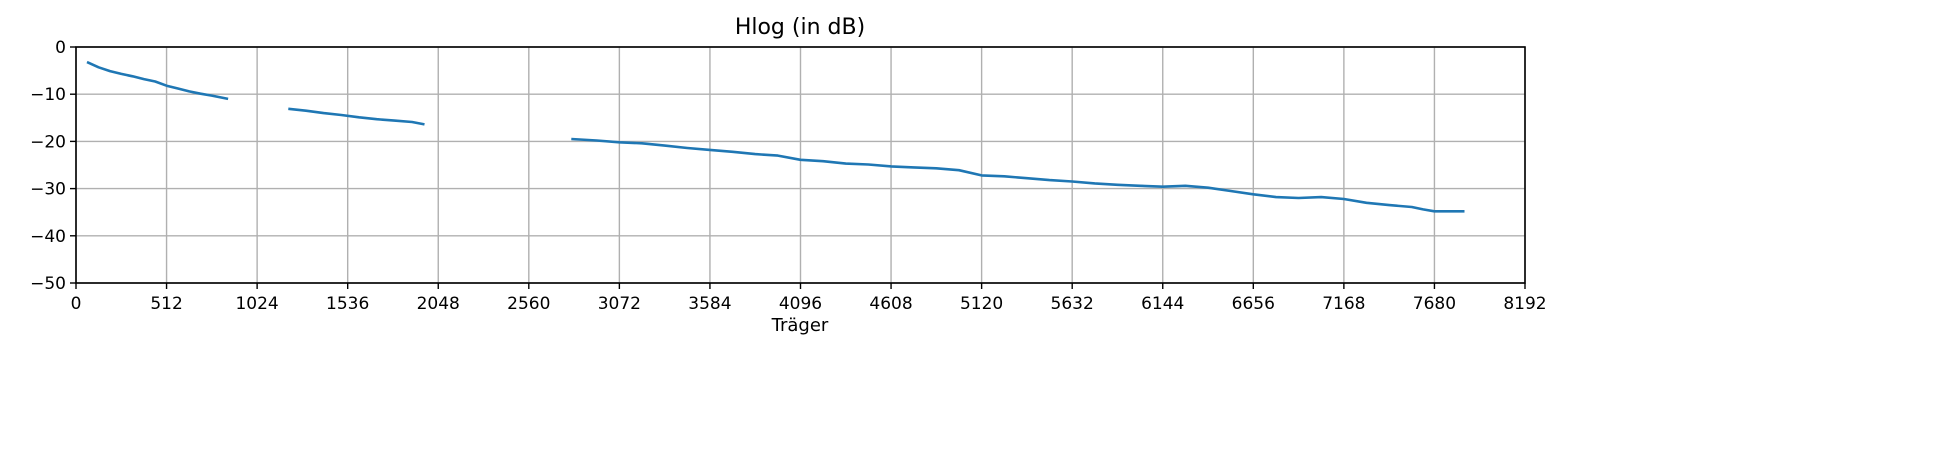 The height and width of the screenshot is (455, 1942). What do you see at coordinates (1343, 304) in the screenshot?
I see `x-tick-label: 7168` at bounding box center [1343, 304].